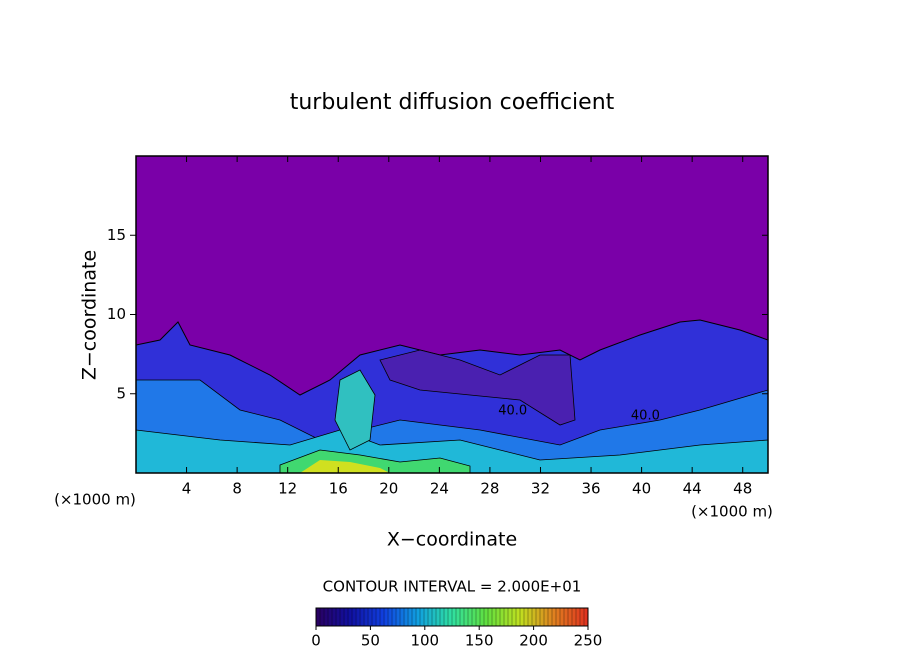 This screenshot has width=904, height=654. I want to click on x-tick-label: 16, so click(338, 489).